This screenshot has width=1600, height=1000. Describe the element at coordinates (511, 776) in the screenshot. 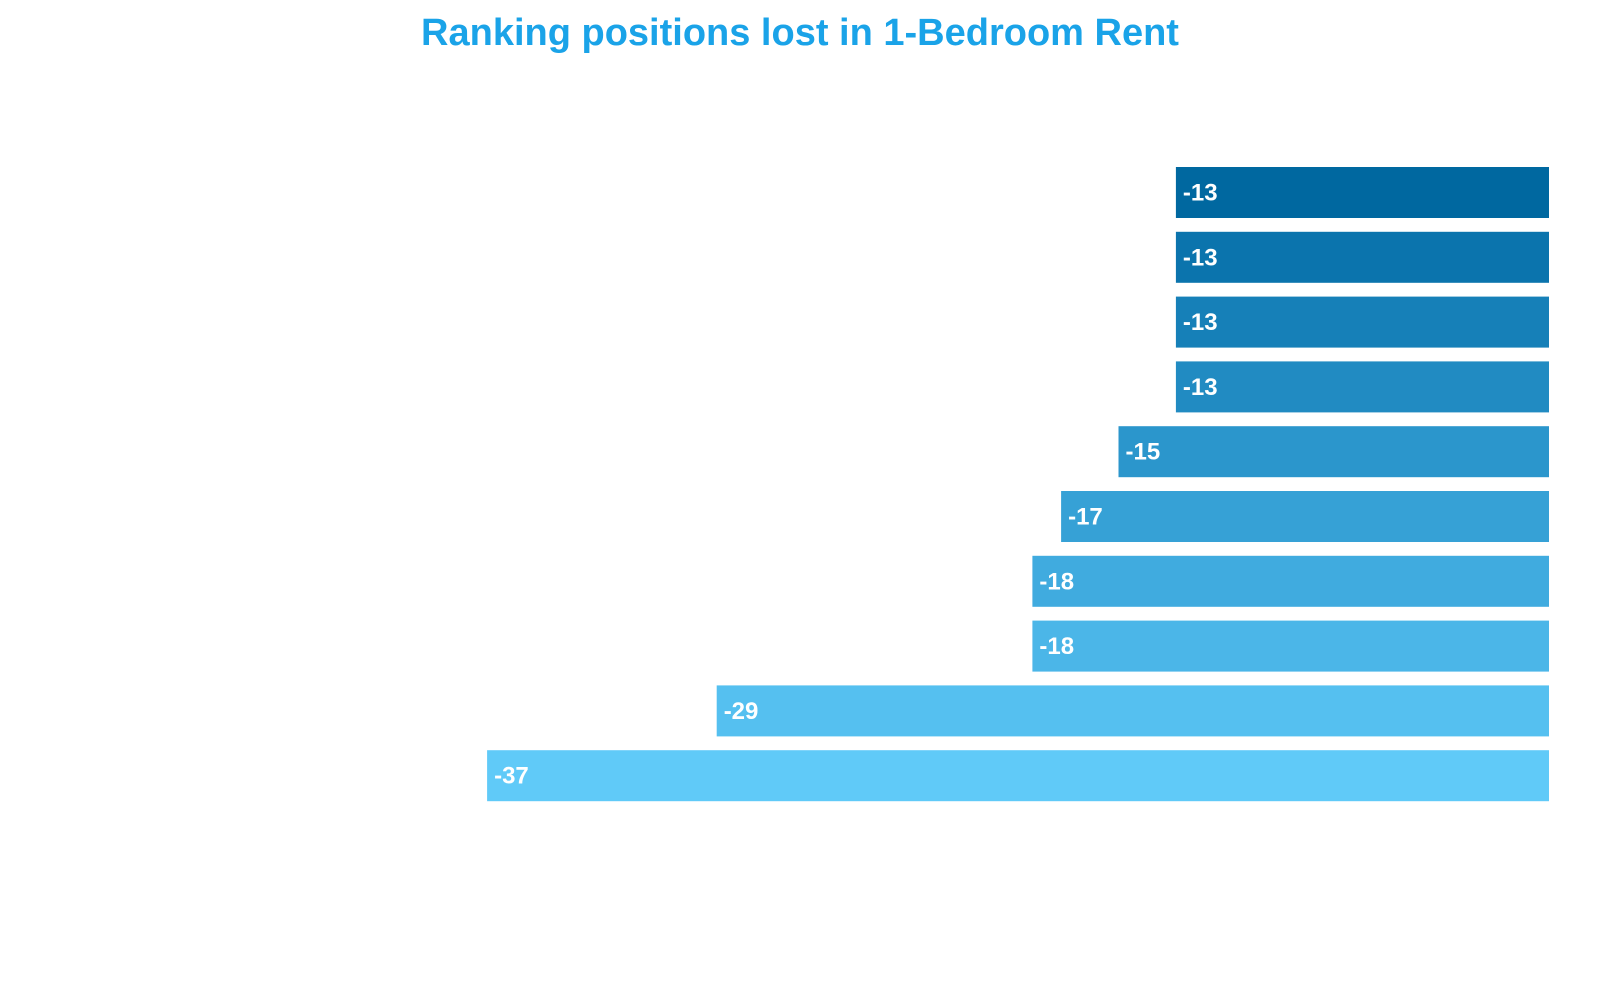

I see `bar-value-label-10: -37` at that location.